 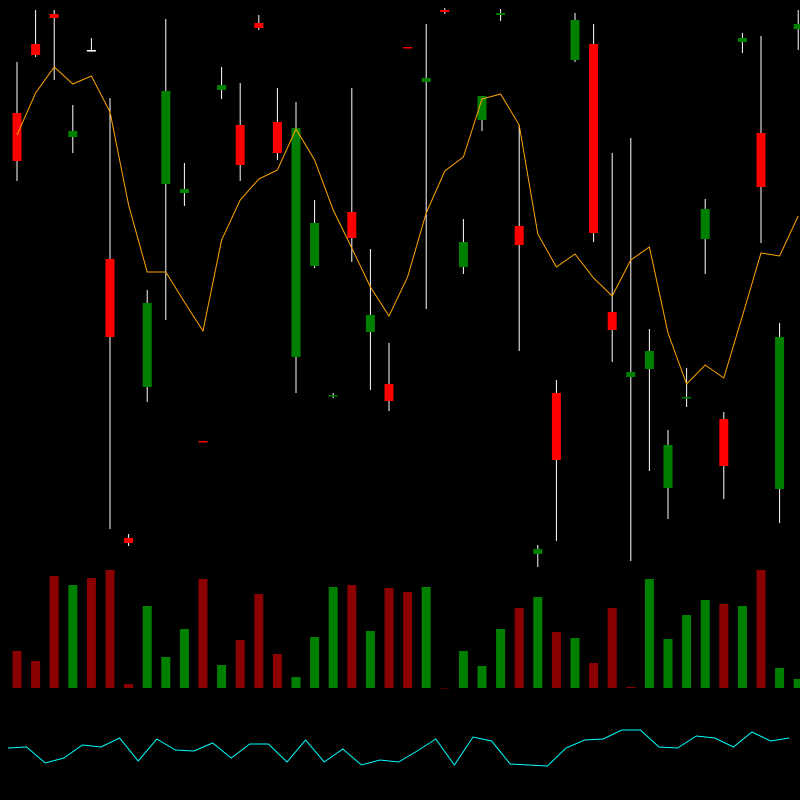 I want to click on indicator-line, so click(x=398, y=748).